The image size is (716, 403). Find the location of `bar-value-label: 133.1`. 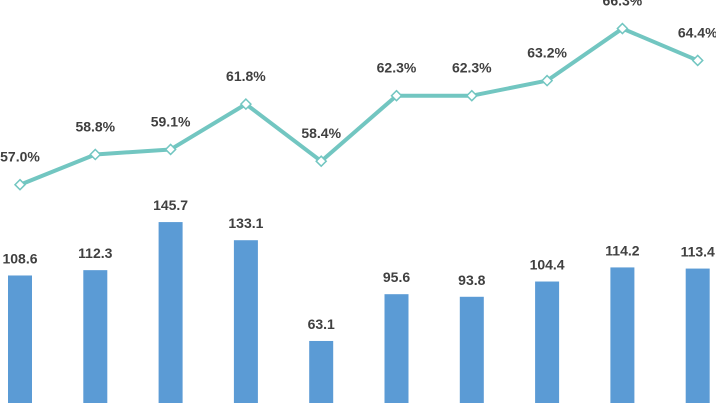

bar-value-label: 133.1 is located at coordinates (245, 223).